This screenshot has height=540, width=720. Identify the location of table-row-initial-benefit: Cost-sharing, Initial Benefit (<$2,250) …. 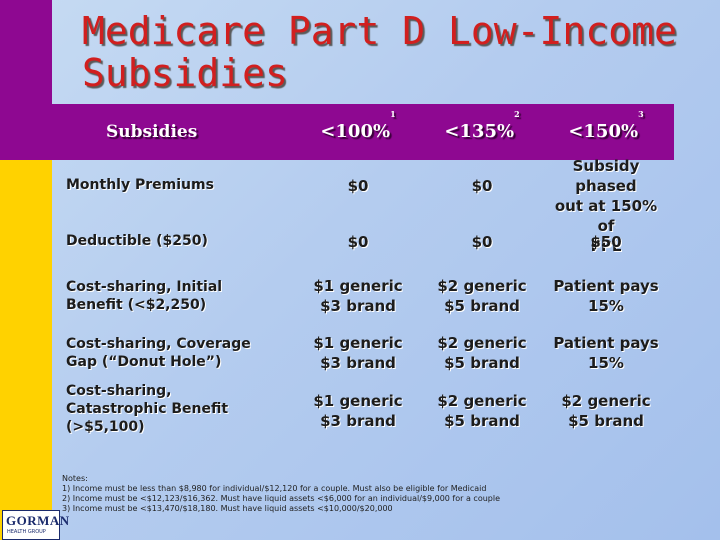
(363, 298).